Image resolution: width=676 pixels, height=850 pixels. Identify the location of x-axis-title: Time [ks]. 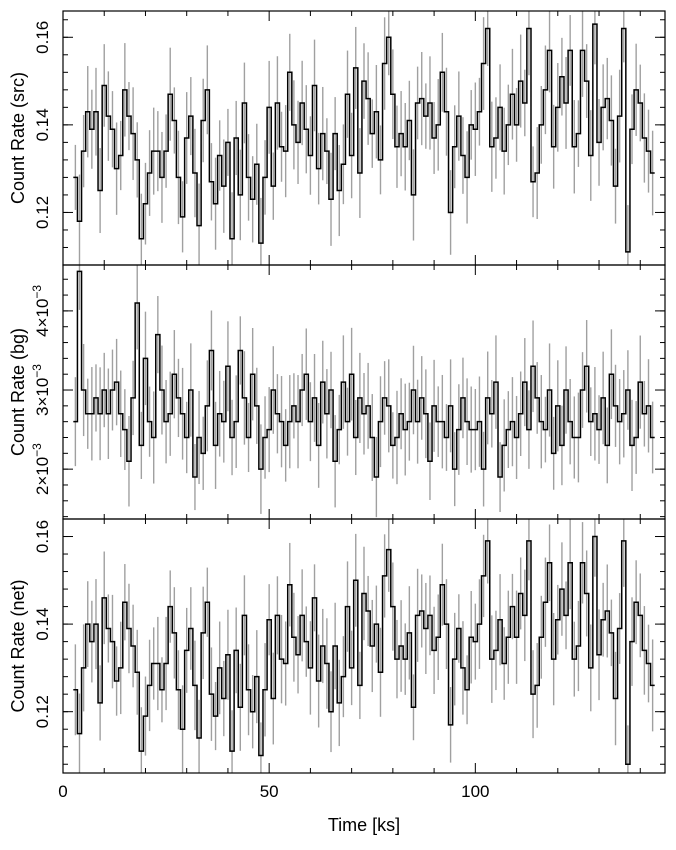
(364, 825).